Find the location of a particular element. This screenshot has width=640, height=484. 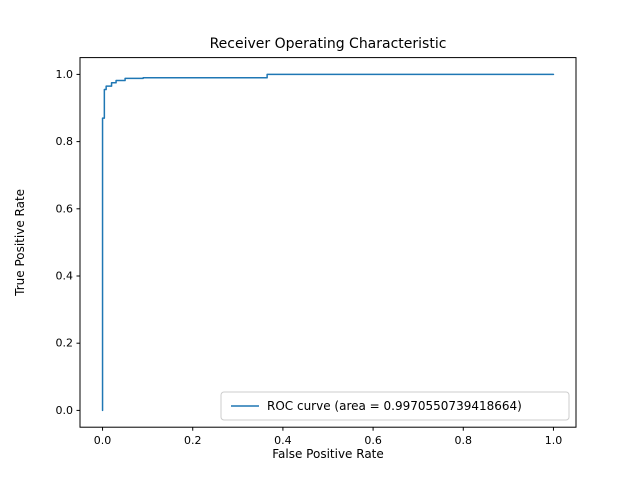

x-tick-label: 0.4 is located at coordinates (283, 440).